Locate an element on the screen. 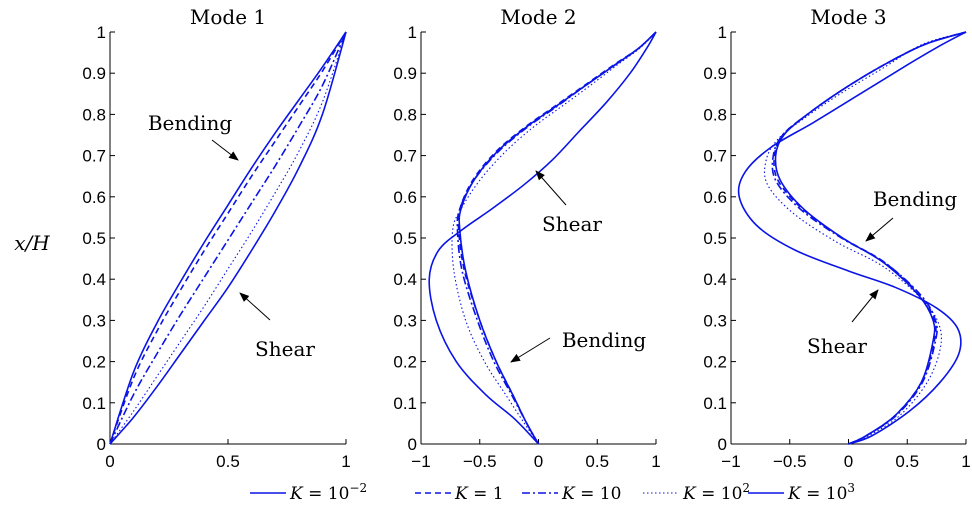 Image resolution: width=972 pixels, height=507 pixels. legend-label: K = 102 is located at coordinates (716, 492).